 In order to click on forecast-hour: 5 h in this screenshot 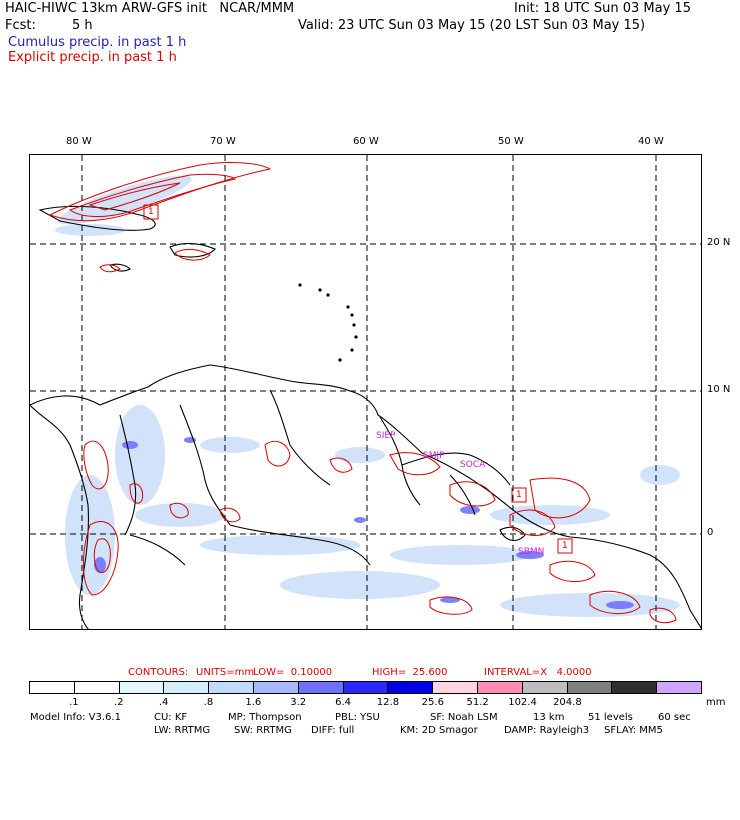, I will do `click(82, 25)`.